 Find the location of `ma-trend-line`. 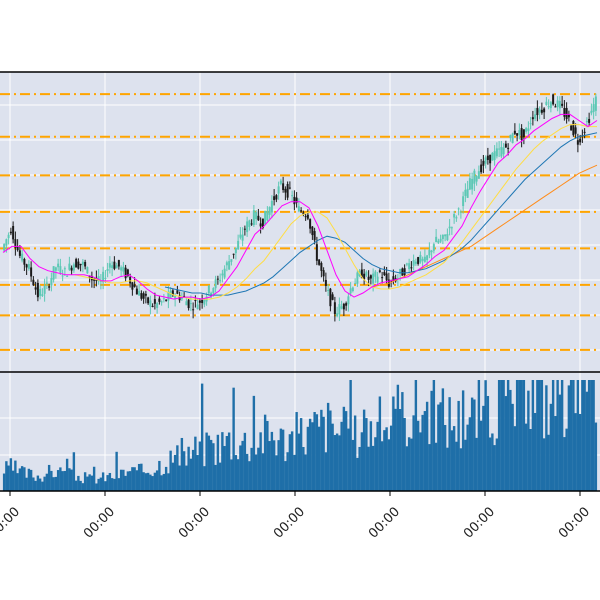

ma-trend-line is located at coordinates (484, 226).